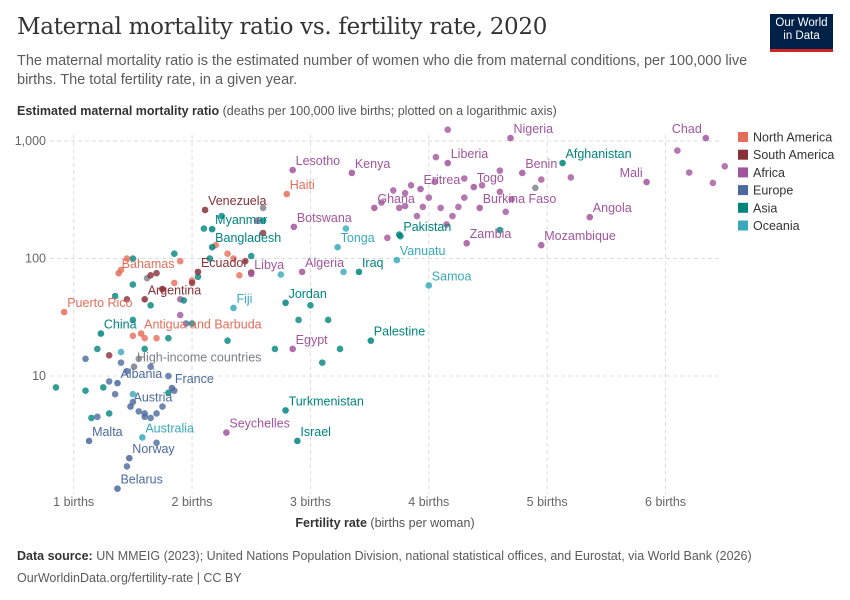 The height and width of the screenshot is (600, 850). I want to click on point-label: Afghanistan, so click(599, 154).